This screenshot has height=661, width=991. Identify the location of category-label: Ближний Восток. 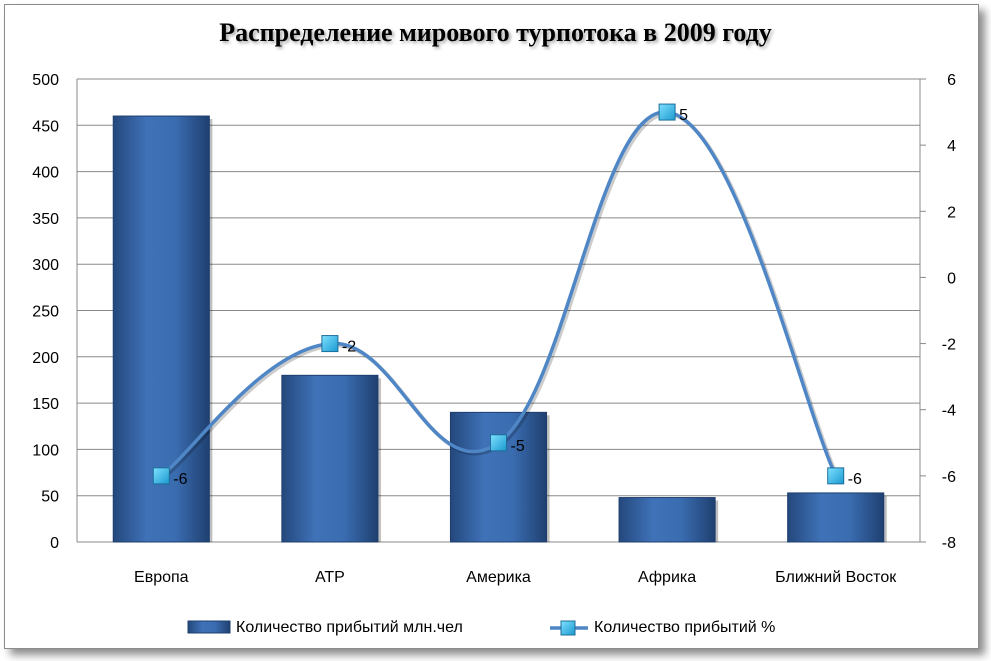
(836, 577).